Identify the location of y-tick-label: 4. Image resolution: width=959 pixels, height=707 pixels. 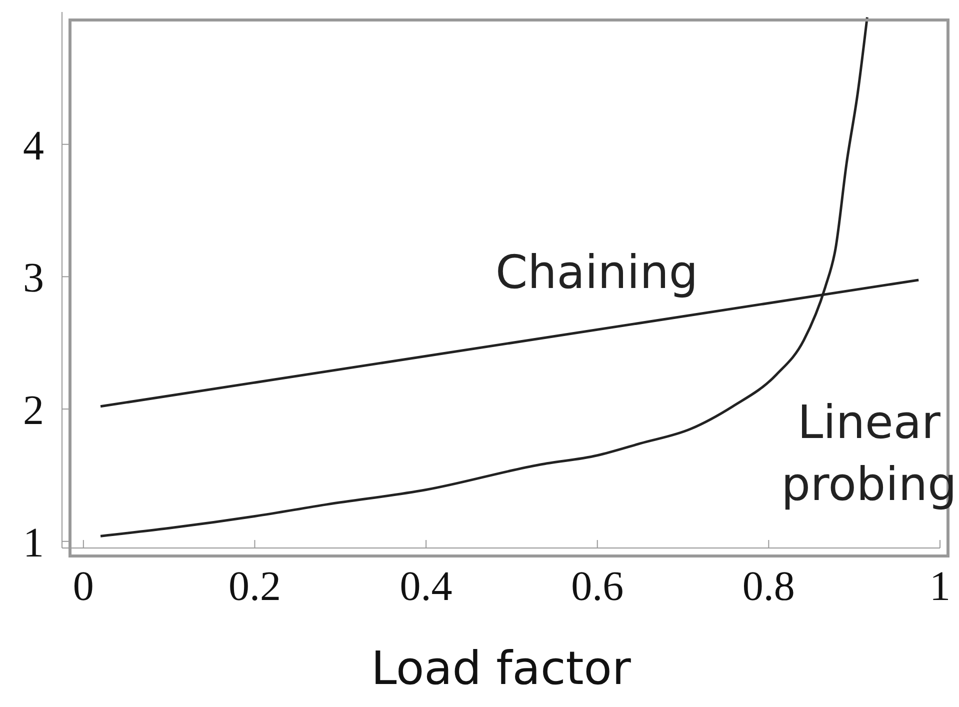
(33, 146).